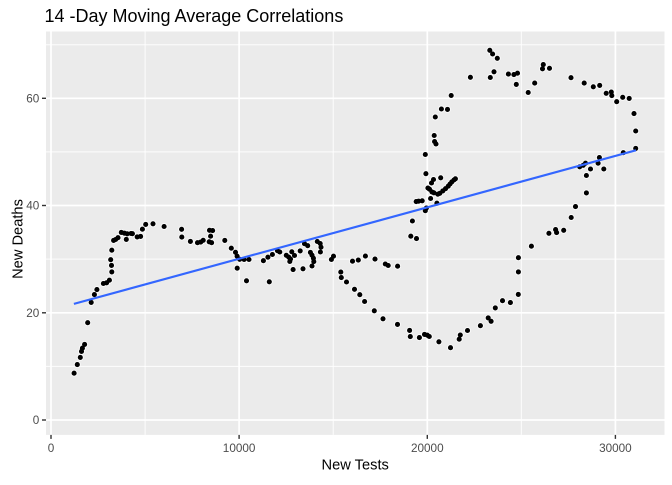 The width and height of the screenshot is (672, 485). What do you see at coordinates (33, 206) in the screenshot?
I see `svg-text: 40` at bounding box center [33, 206].